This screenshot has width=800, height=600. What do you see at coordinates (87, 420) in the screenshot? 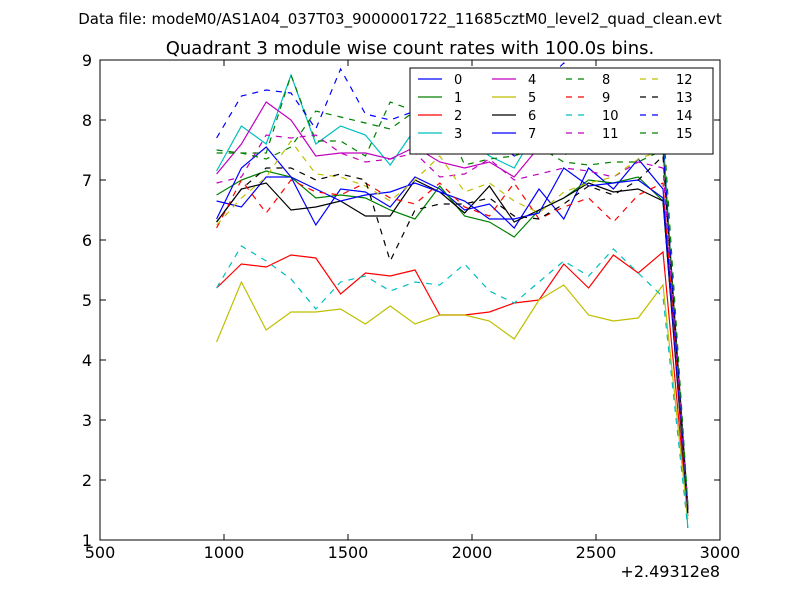
I see `y-tick-label: 3` at bounding box center [87, 420].